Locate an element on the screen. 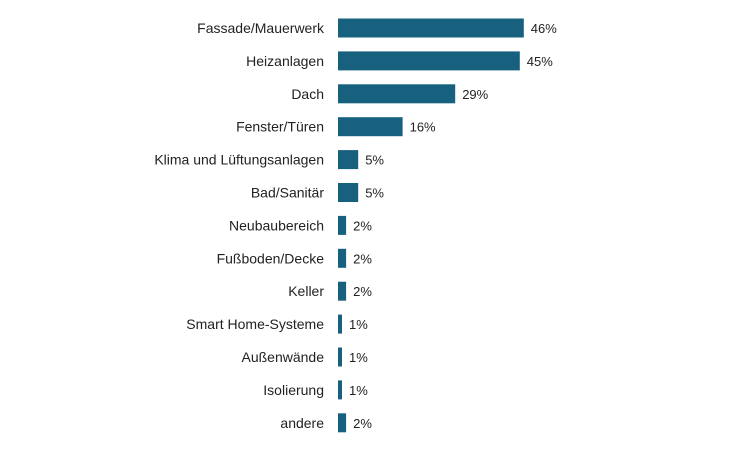  value-label: 45% is located at coordinates (540, 61).